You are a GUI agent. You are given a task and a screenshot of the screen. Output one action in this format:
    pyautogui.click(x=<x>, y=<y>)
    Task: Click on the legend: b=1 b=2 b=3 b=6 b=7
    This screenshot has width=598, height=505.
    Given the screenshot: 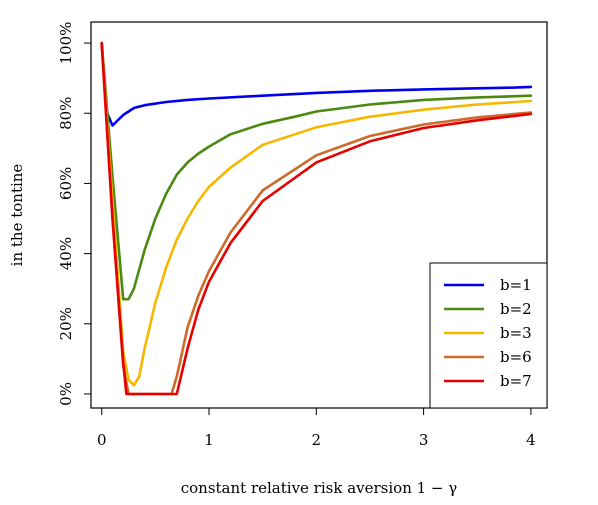 What is the action you would take?
    pyautogui.click(x=488, y=335)
    